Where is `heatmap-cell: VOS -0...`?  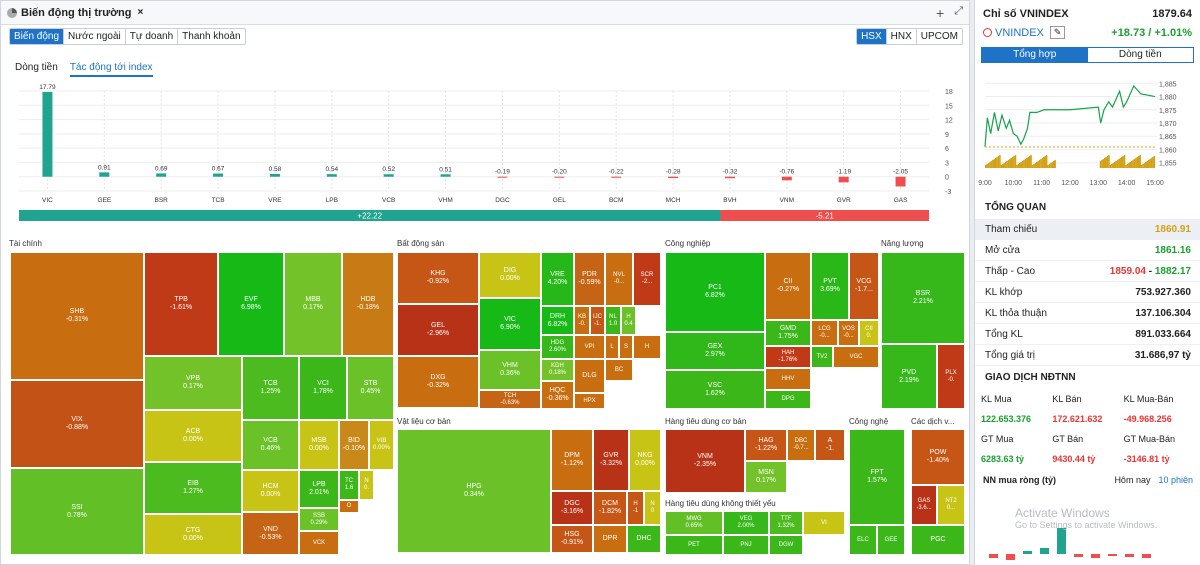
heatmap-cell: VOS -0... is located at coordinates (848, 333).